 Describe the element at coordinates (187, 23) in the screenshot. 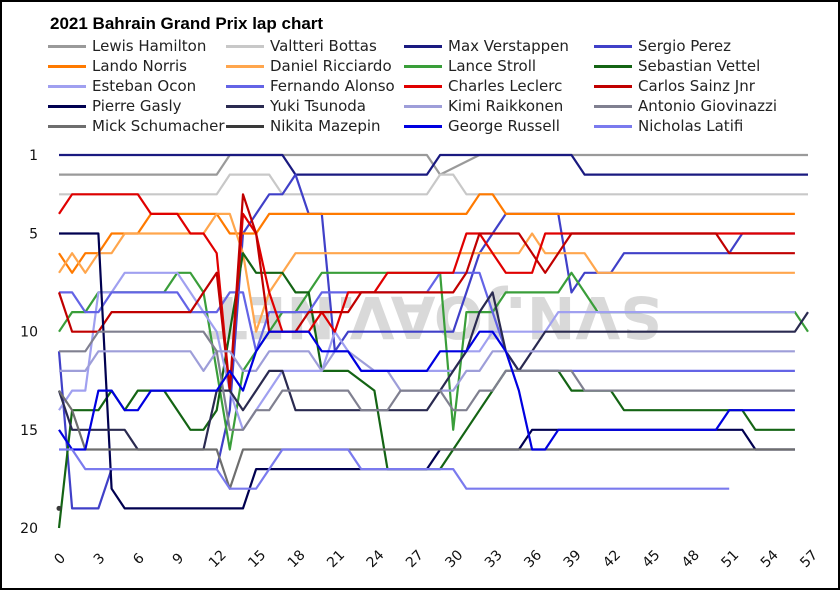

I see `chart-title: 2021 Bahrain Grand Prix lap chart` at that location.